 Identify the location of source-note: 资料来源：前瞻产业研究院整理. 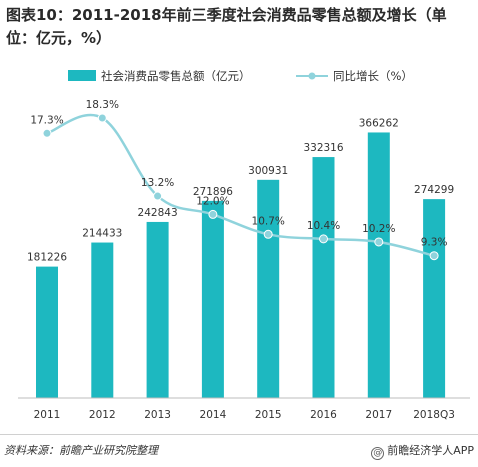
(81, 450).